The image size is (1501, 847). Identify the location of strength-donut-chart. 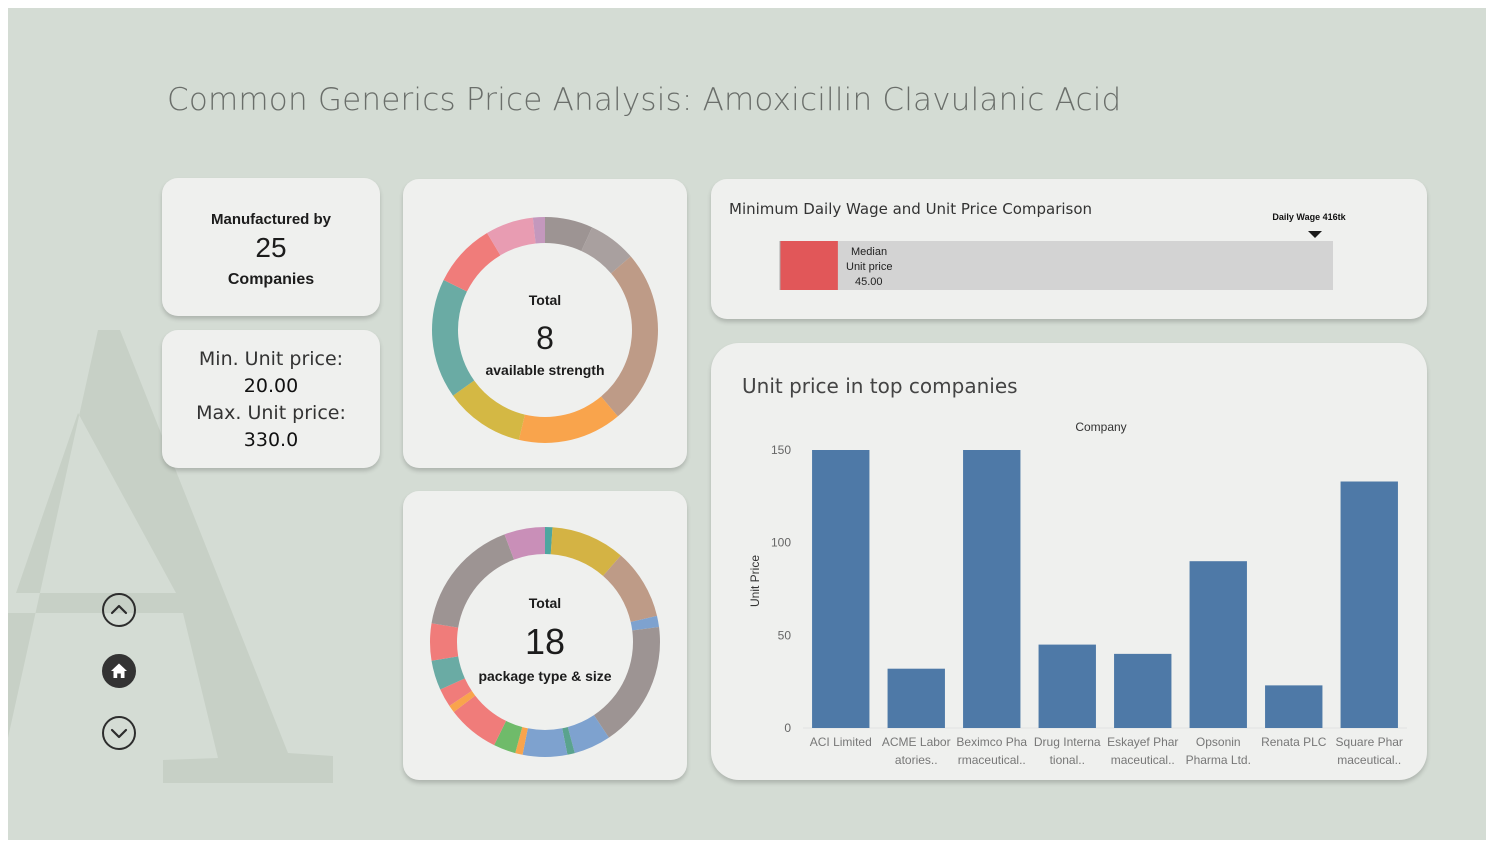
(545, 330).